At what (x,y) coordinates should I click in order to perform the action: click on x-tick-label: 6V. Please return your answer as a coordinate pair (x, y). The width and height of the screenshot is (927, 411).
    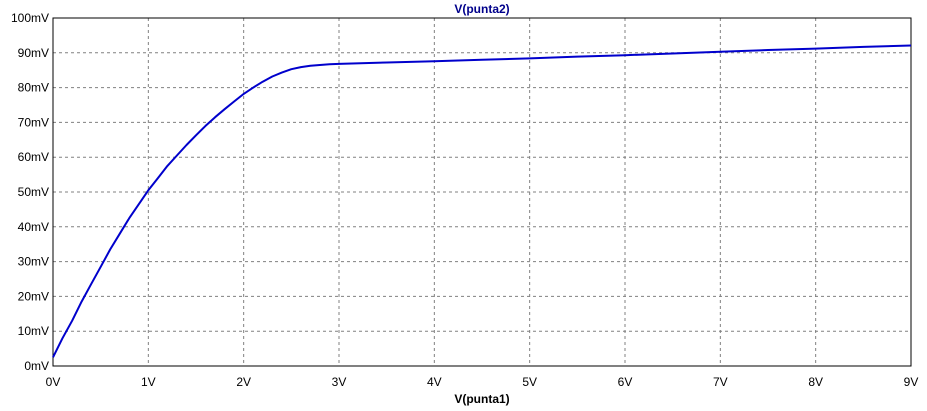
    Looking at the image, I should click on (625, 382).